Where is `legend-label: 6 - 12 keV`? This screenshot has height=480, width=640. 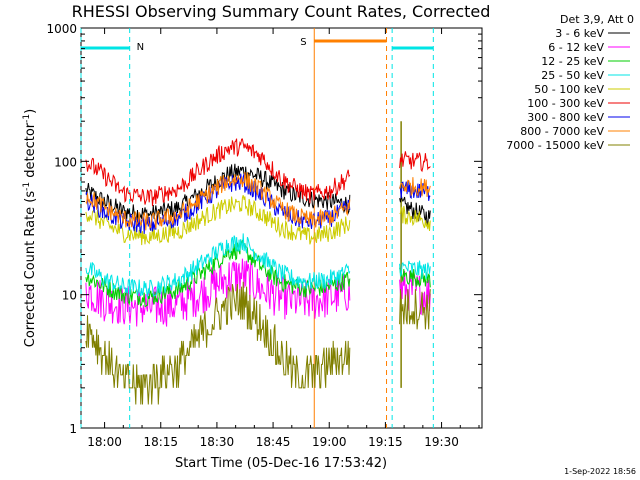 legend-label: 6 - 12 keV is located at coordinates (576, 47).